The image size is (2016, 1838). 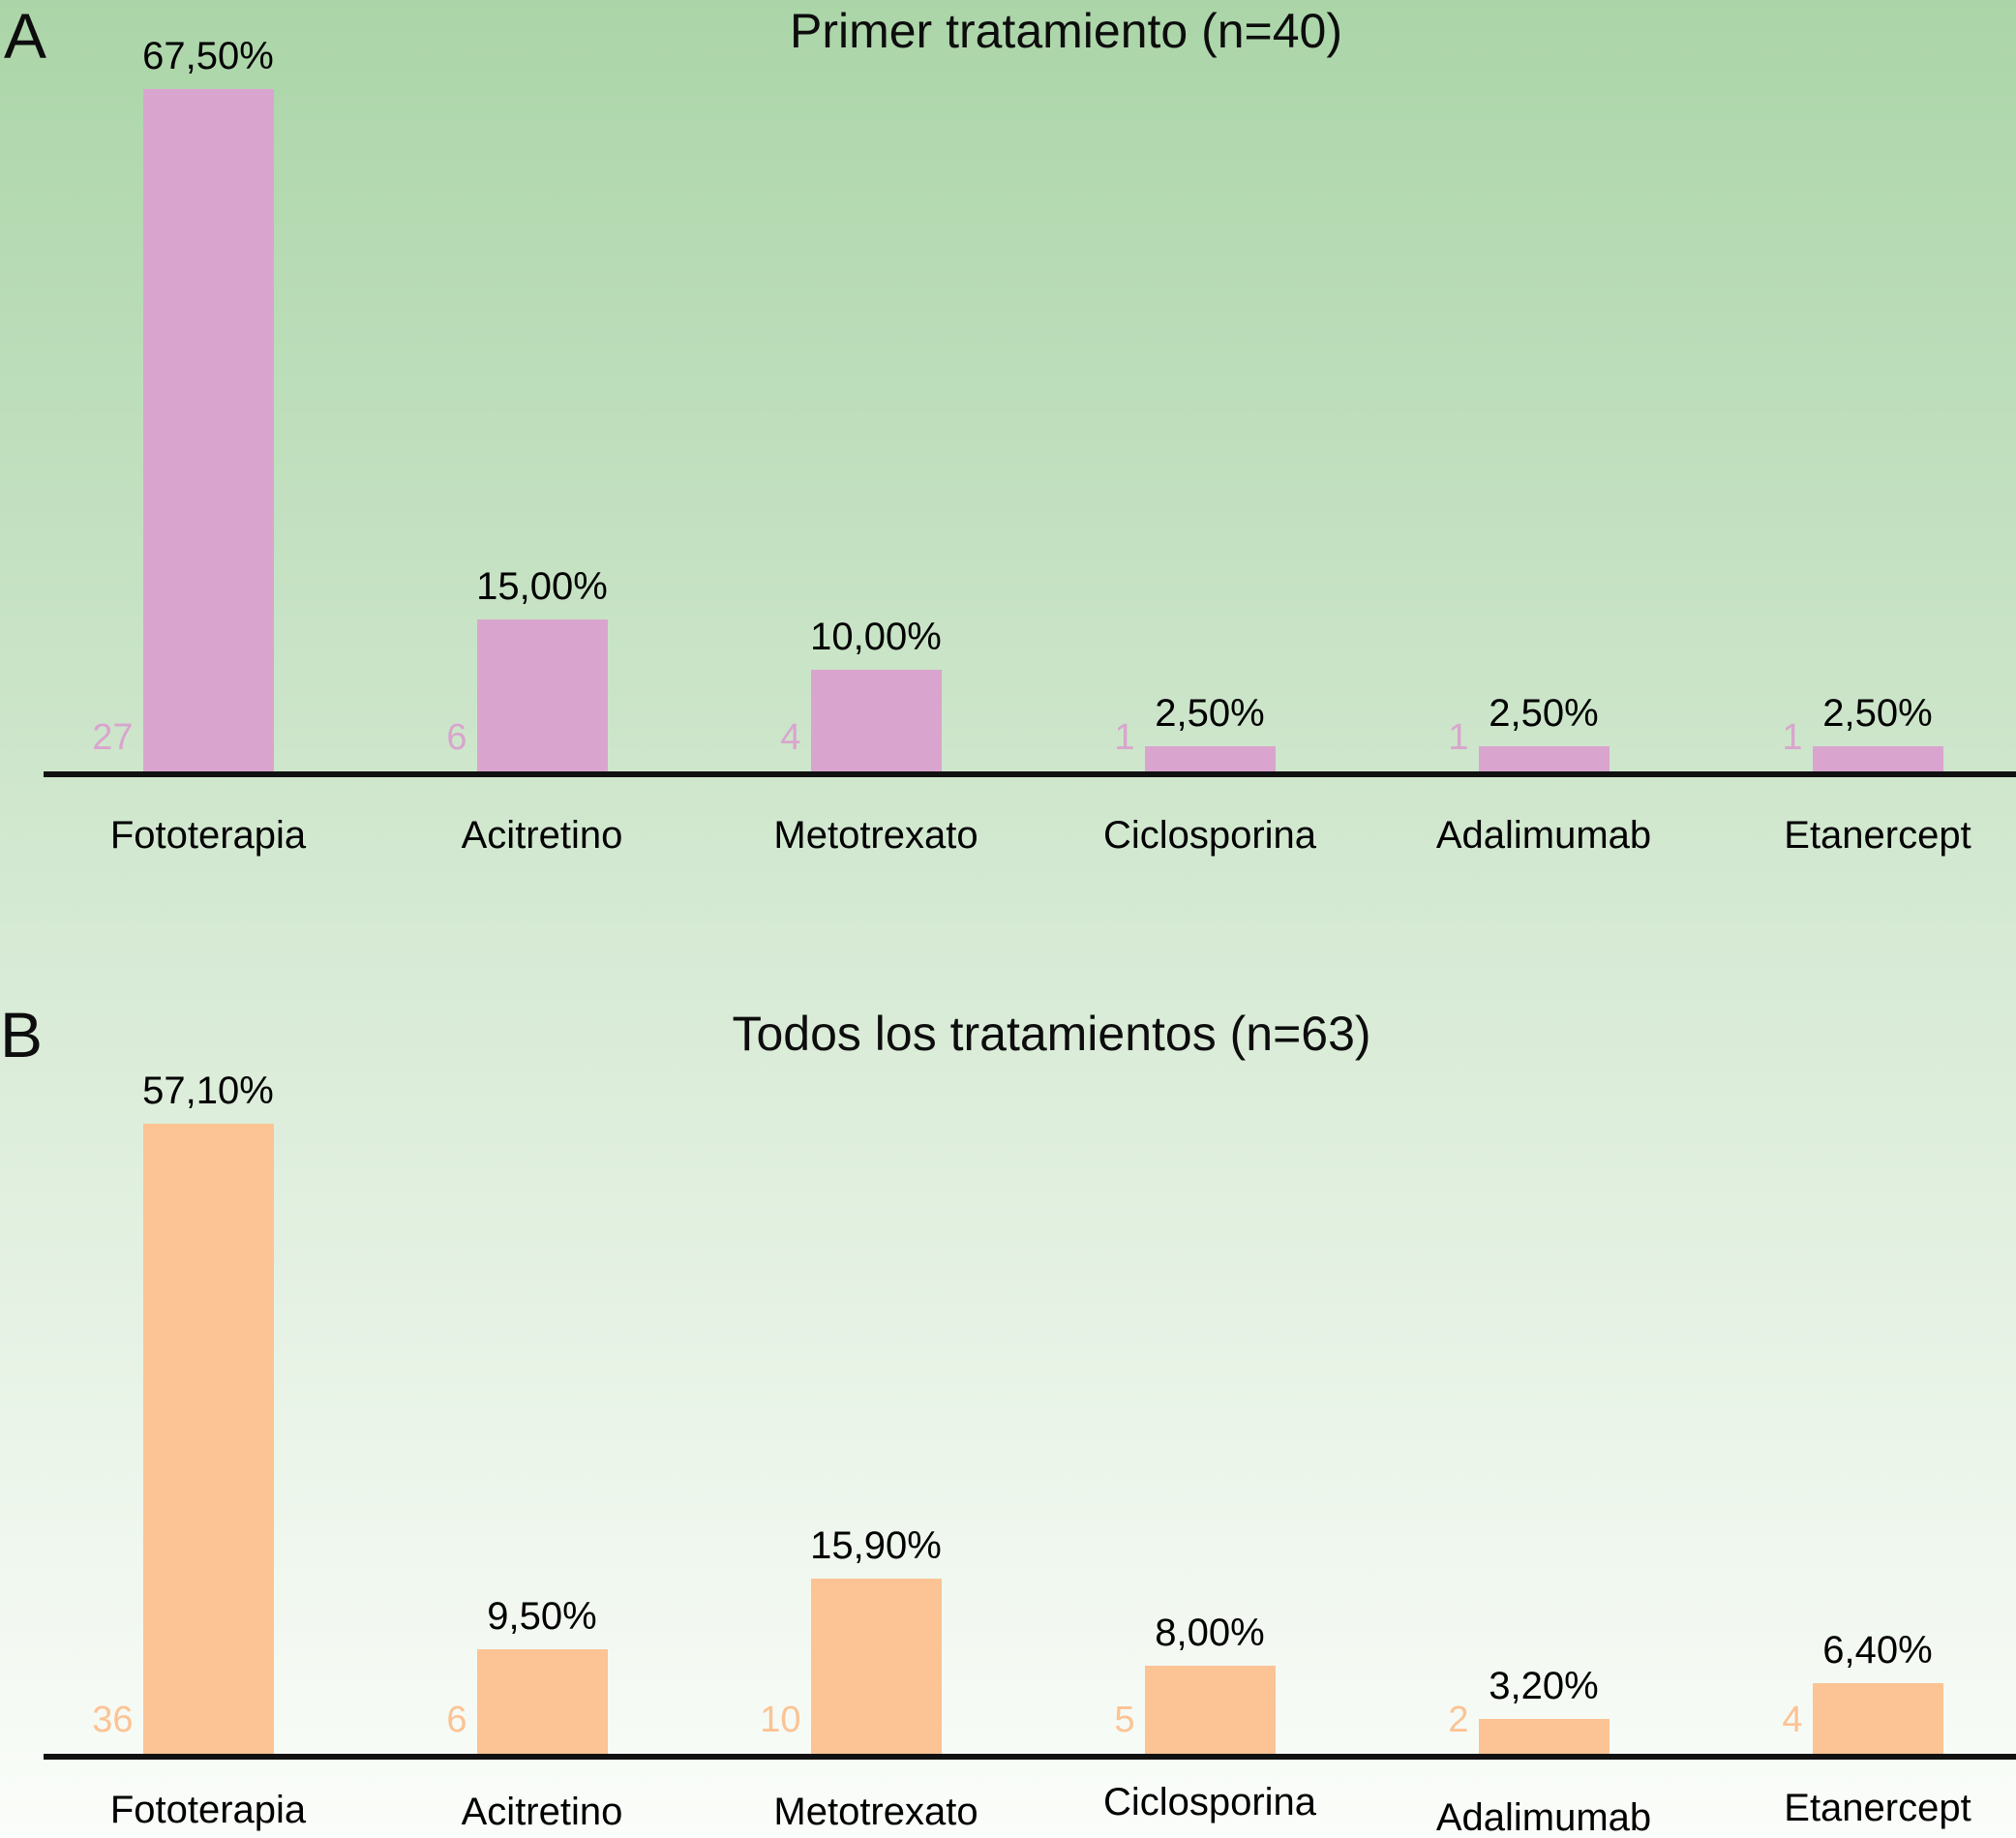 What do you see at coordinates (208, 56) in the screenshot?
I see `value-label-fototerapia: 67,50%` at bounding box center [208, 56].